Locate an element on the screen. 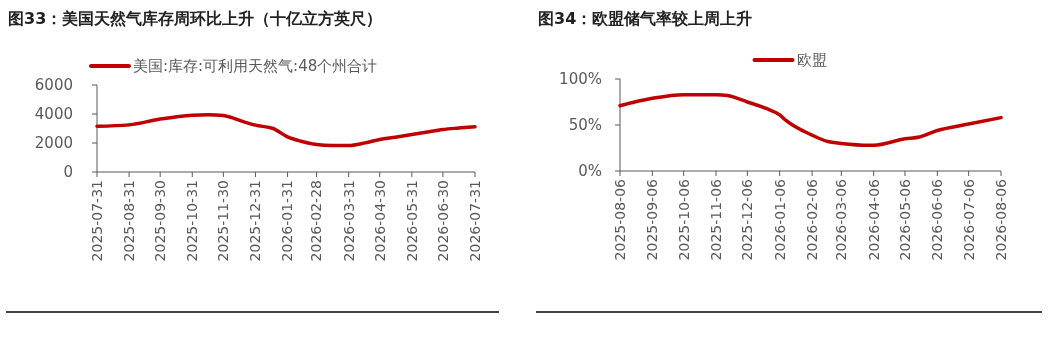  x-tick-label: 2025-11-06 is located at coordinates (715, 219).